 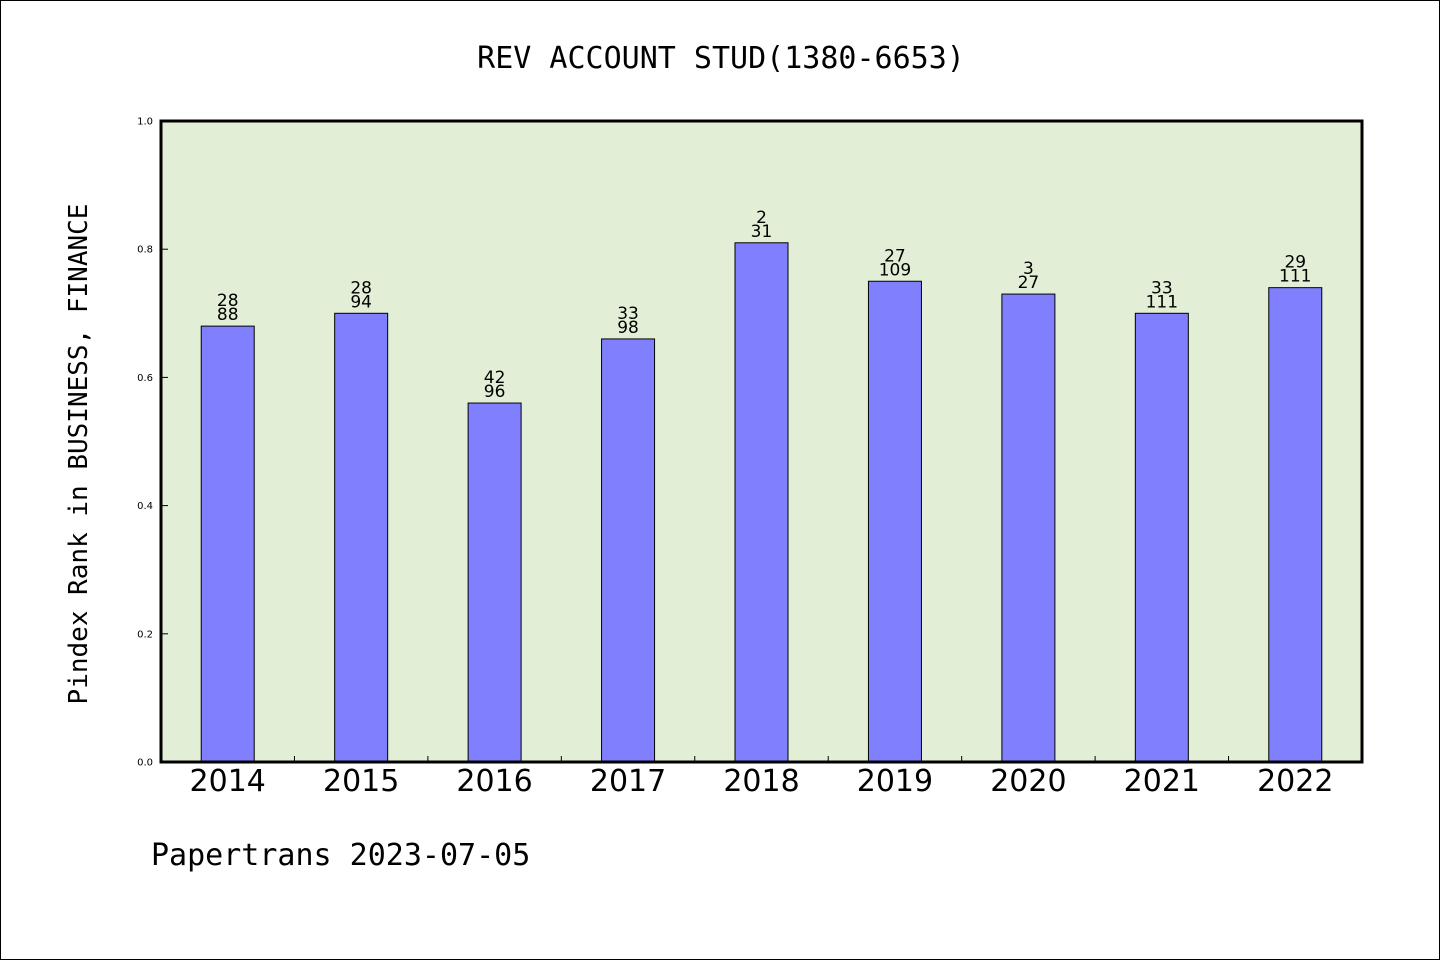 What do you see at coordinates (761, 781) in the screenshot?
I see `x-tick-label: 2018` at bounding box center [761, 781].